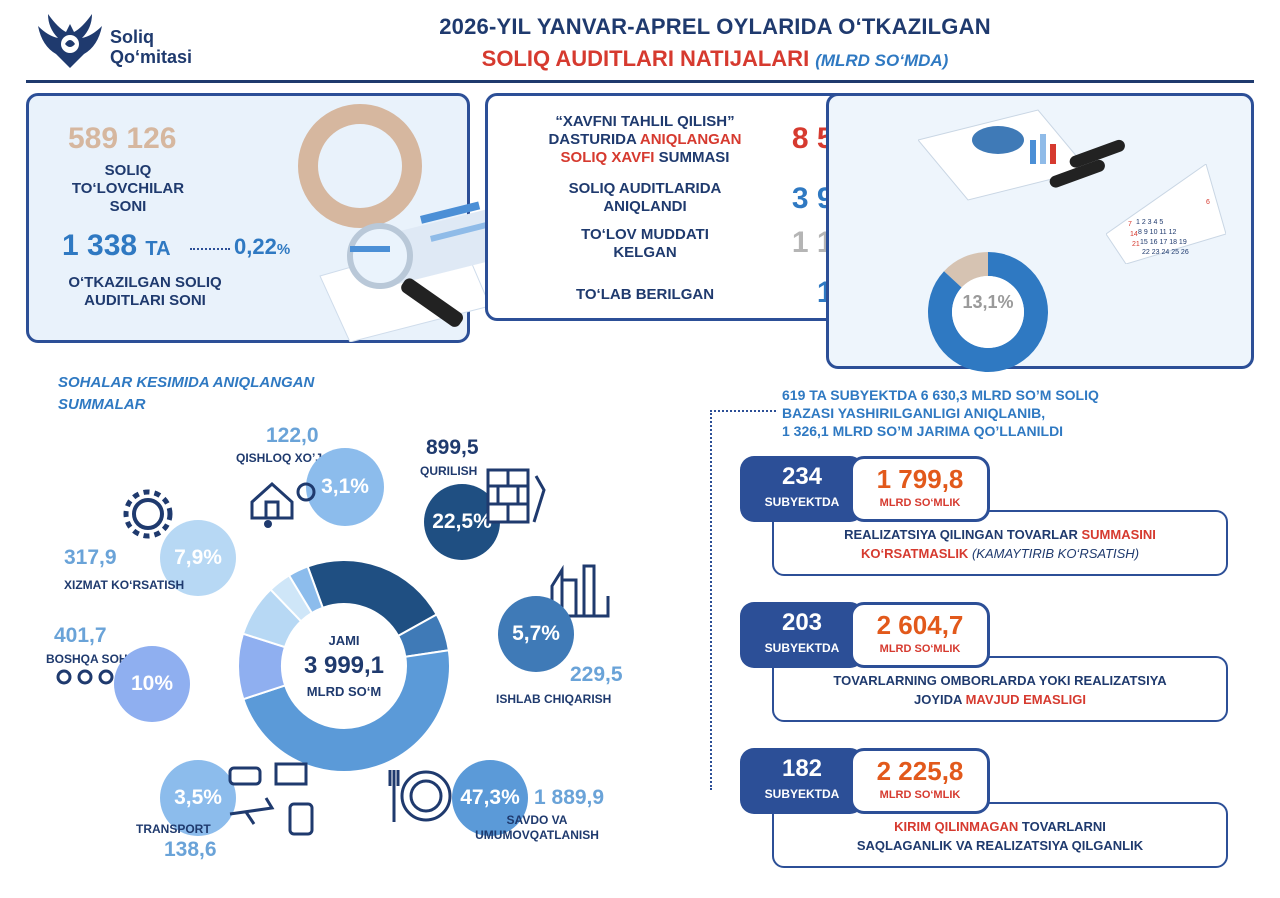 This screenshot has height=898, width=1280. I want to click on sectors-title-1: SOHALAR KESIMIDA ANIQLANGAN, so click(186, 382).